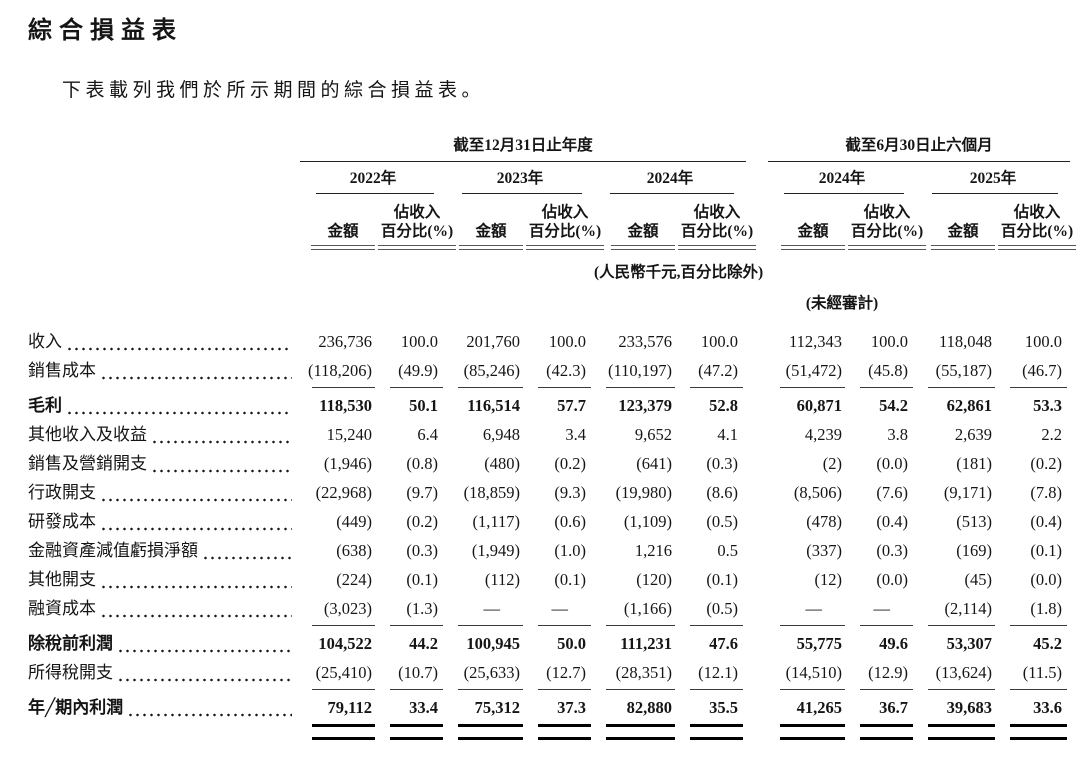  I want to click on row-label: 銷售及營銷開支, so click(164, 463).